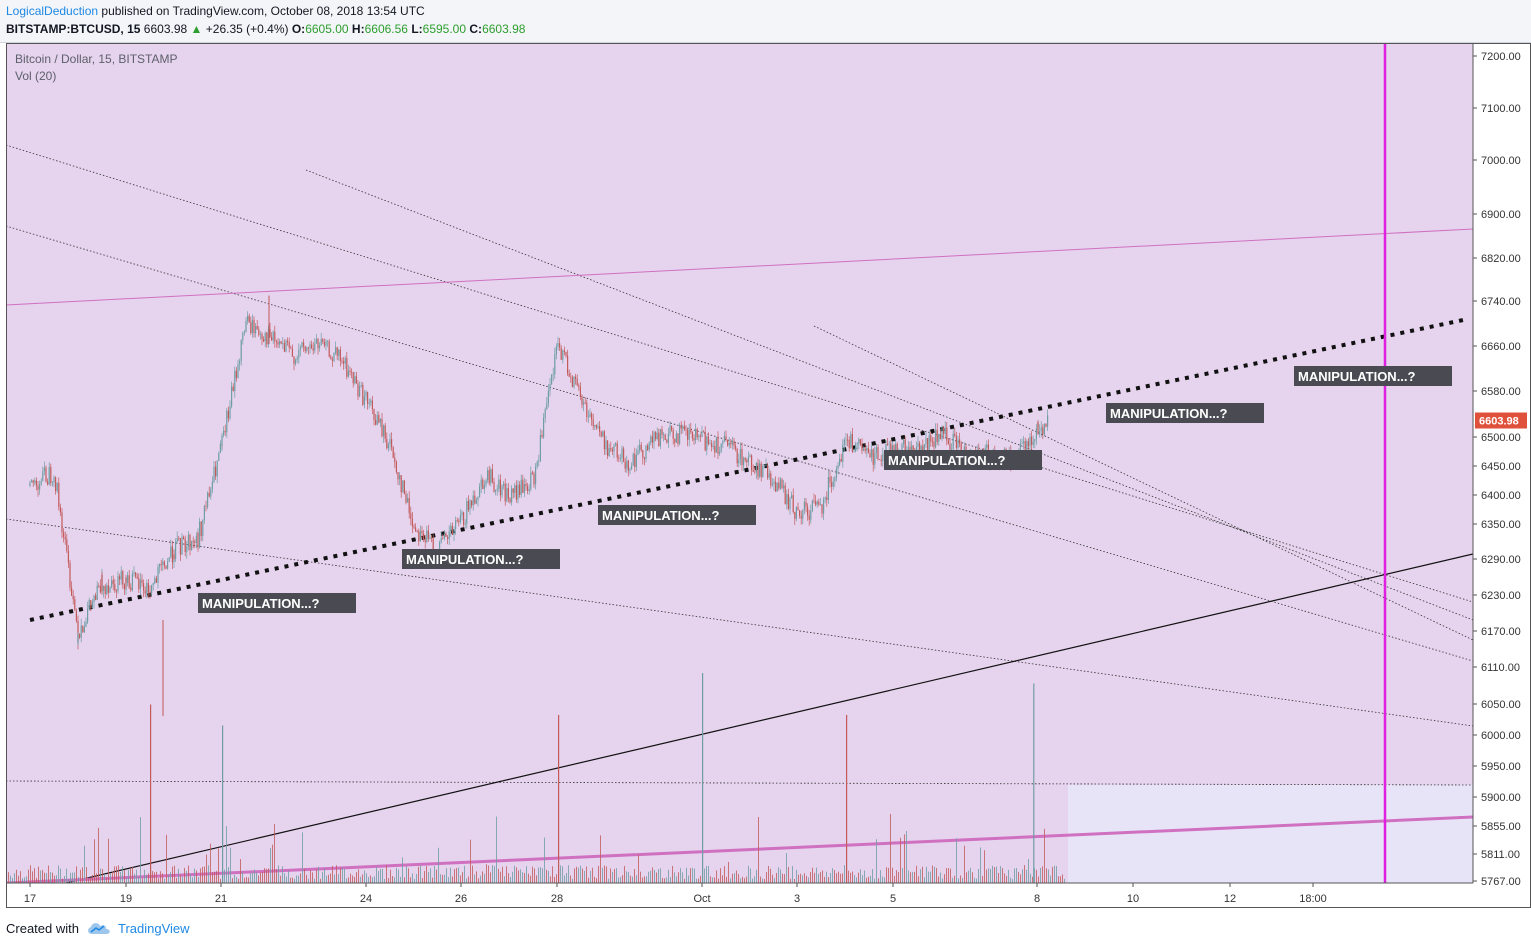 The image size is (1531, 946). What do you see at coordinates (481, 559) in the screenshot?
I see `manipulation-annotation: MANIPULATION...?` at bounding box center [481, 559].